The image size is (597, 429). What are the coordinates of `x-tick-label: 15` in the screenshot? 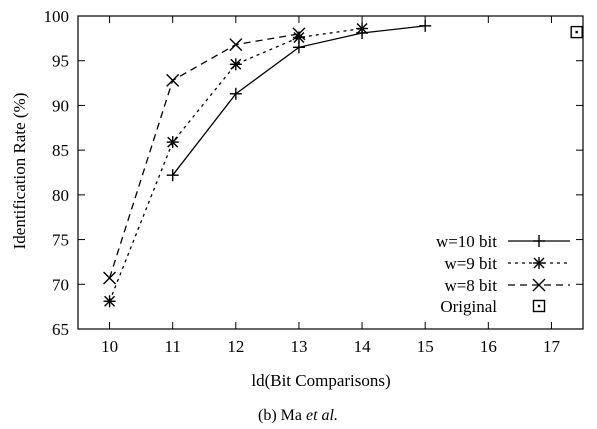 It's located at (425, 346).